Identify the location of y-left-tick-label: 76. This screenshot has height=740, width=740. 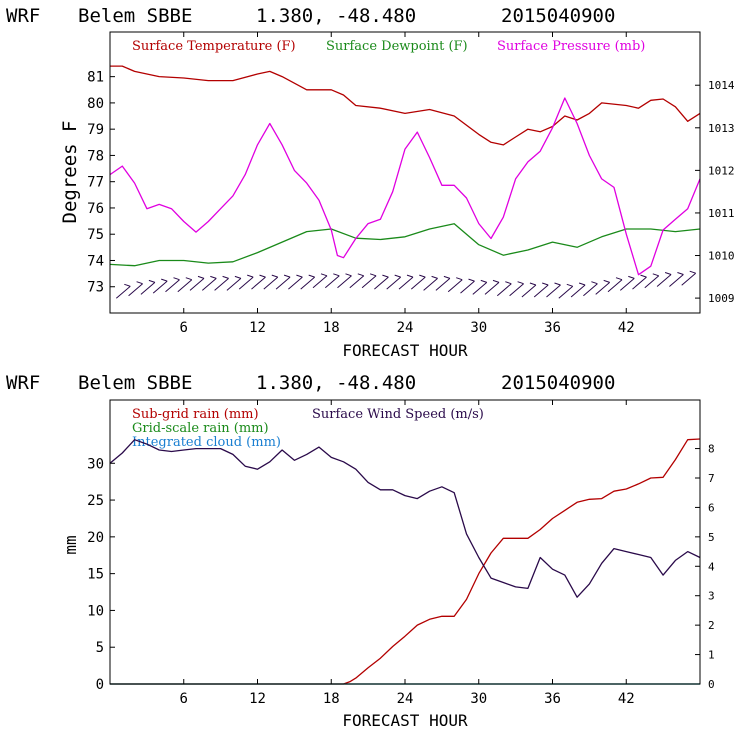
(95, 209).